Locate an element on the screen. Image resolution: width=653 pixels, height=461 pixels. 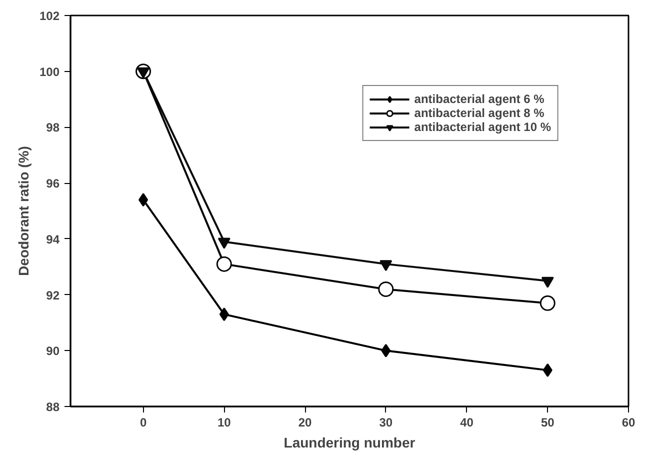
x-tick-label: 10 is located at coordinates (224, 423).